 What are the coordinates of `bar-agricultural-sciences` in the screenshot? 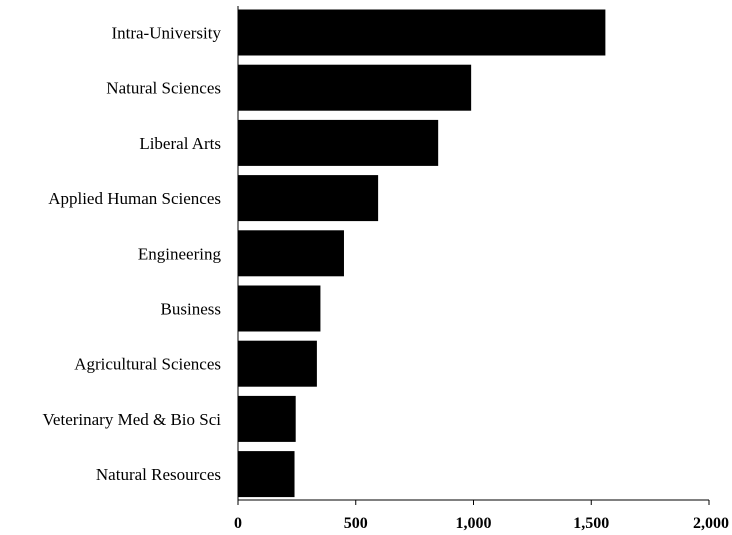 It's located at (277, 363).